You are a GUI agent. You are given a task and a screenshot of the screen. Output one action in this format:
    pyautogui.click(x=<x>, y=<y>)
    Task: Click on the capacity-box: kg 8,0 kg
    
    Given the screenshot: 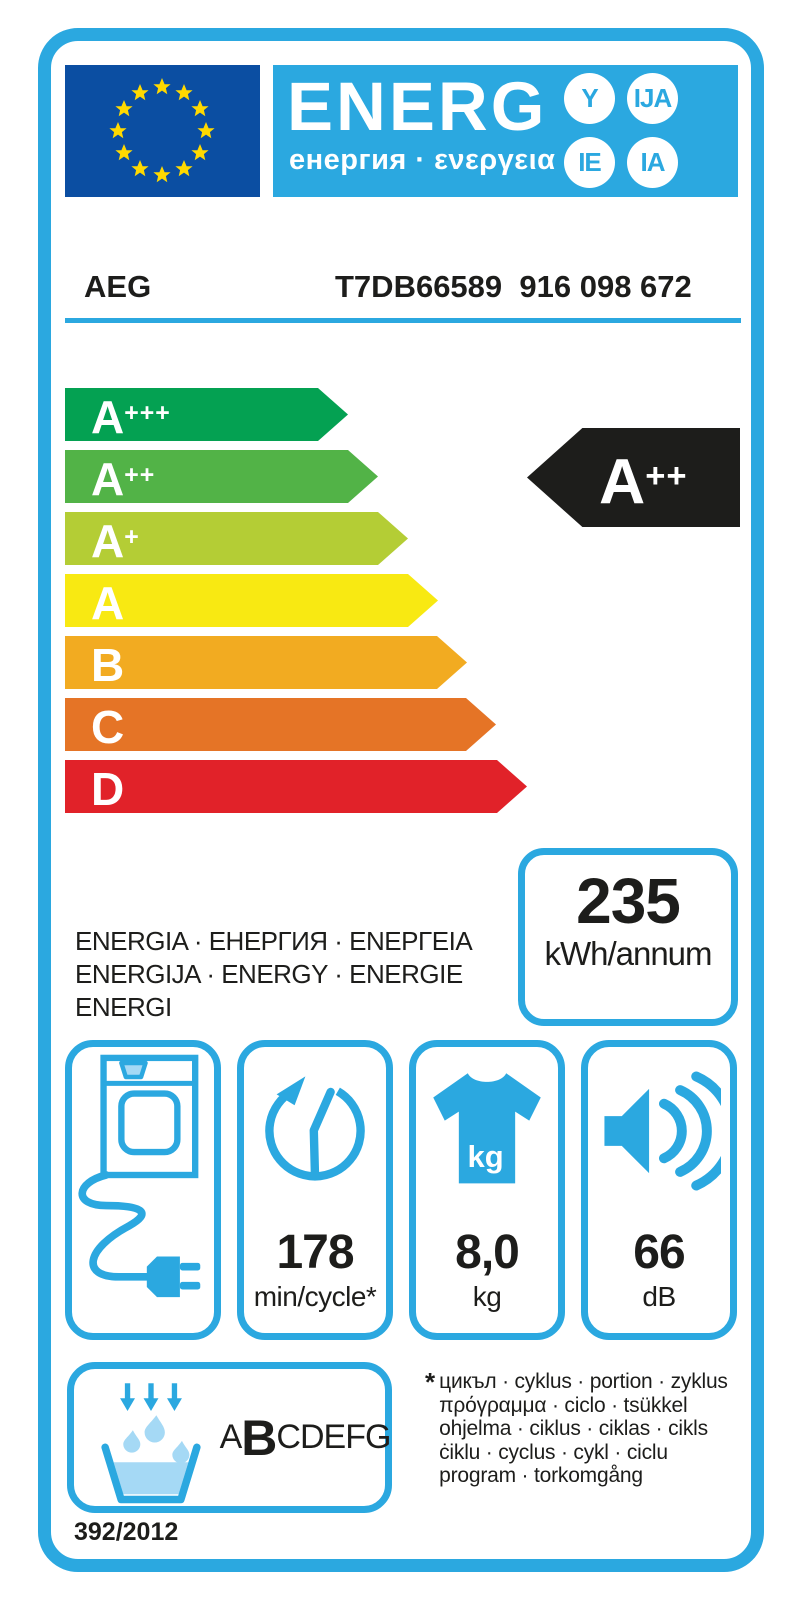 What is the action you would take?
    pyautogui.click(x=487, y=1190)
    